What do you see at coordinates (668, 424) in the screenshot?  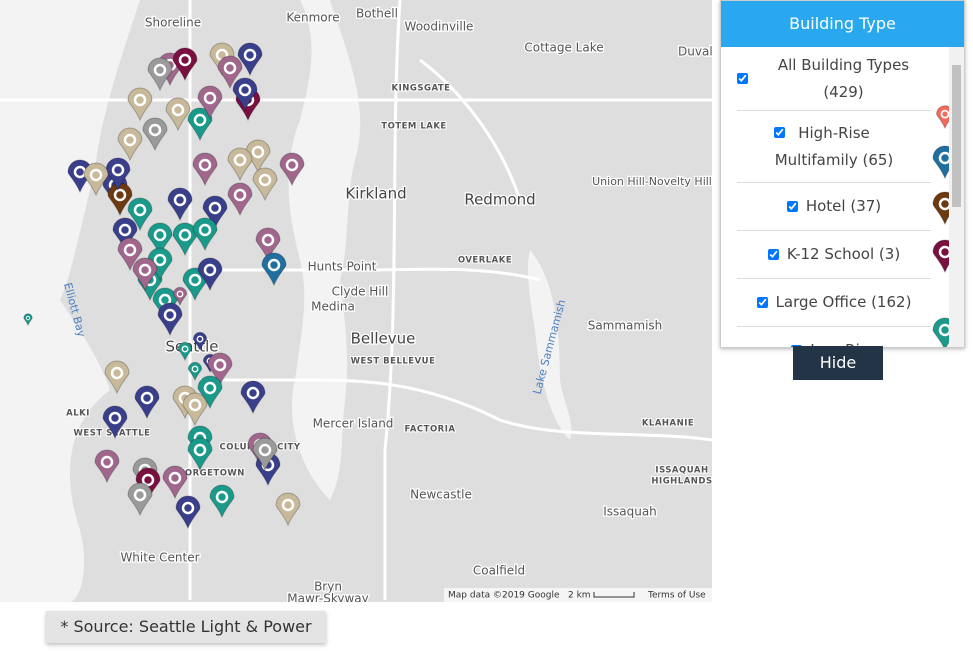 I see `place-label: KLAHANIE` at bounding box center [668, 424].